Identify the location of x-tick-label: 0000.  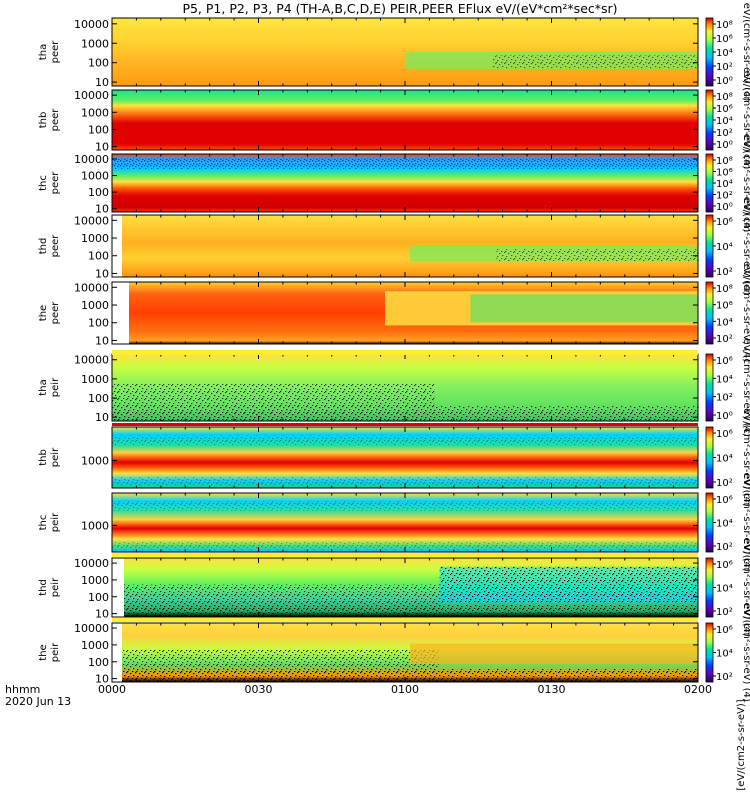
(112, 689).